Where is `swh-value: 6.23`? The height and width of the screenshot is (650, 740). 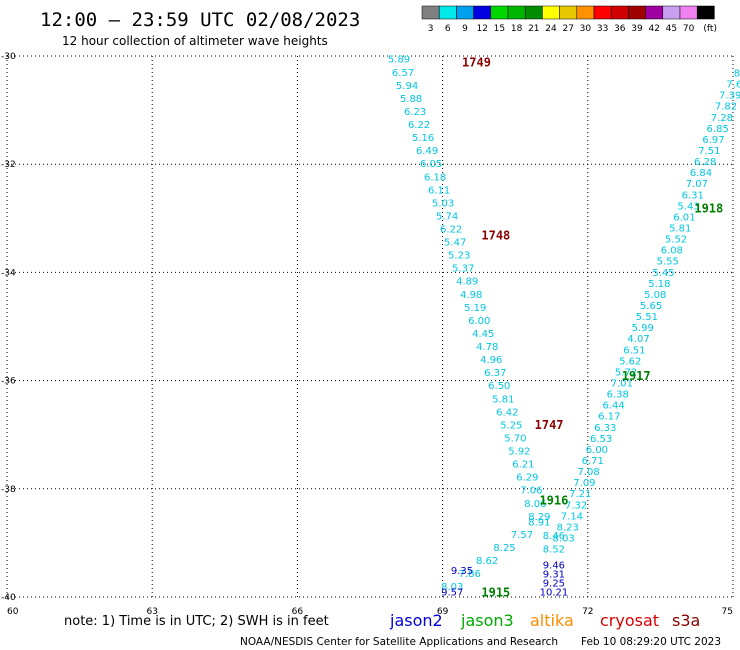
swh-value: 6.23 is located at coordinates (415, 112).